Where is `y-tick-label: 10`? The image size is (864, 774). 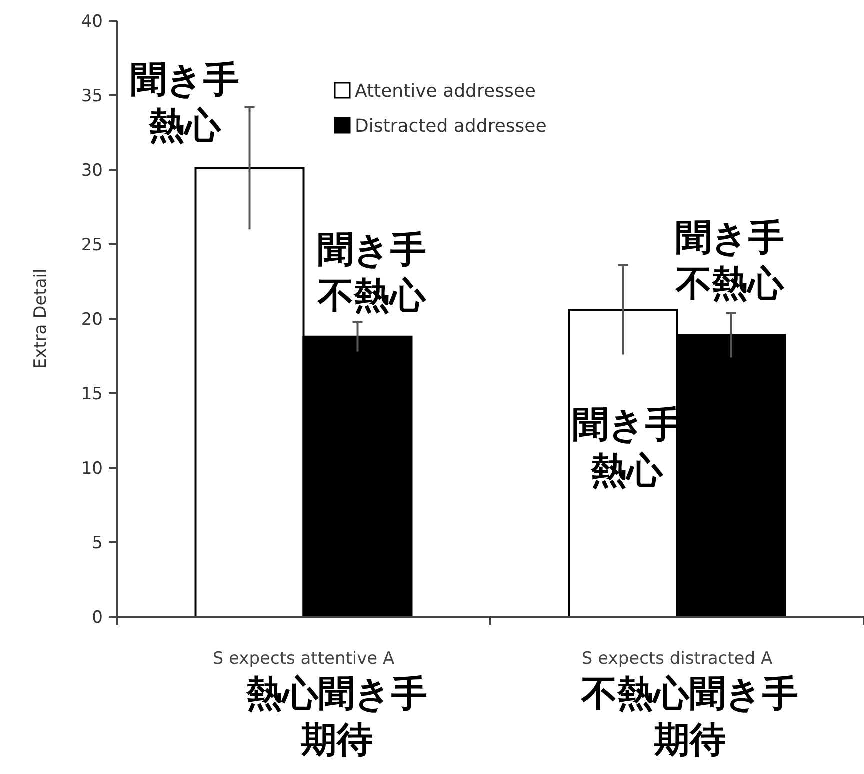
y-tick-label: 10 is located at coordinates (92, 469).